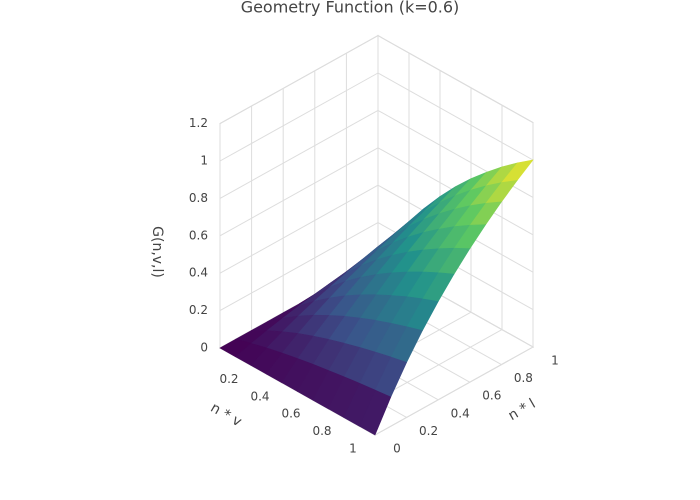  I want to click on surface-patch, so click(375, 412).